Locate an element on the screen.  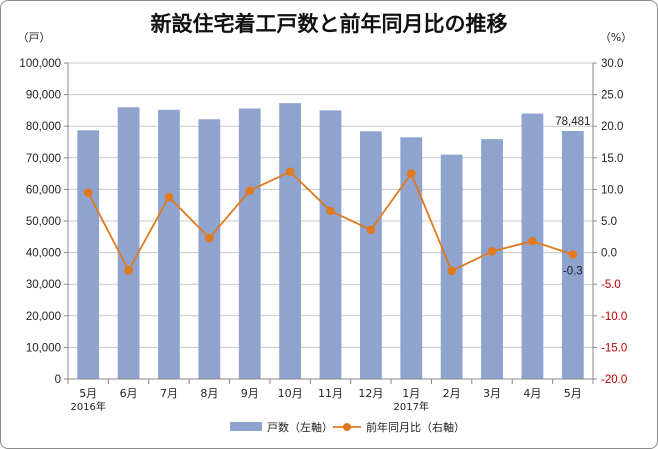
bar-data-label: 78,481 is located at coordinates (572, 122).